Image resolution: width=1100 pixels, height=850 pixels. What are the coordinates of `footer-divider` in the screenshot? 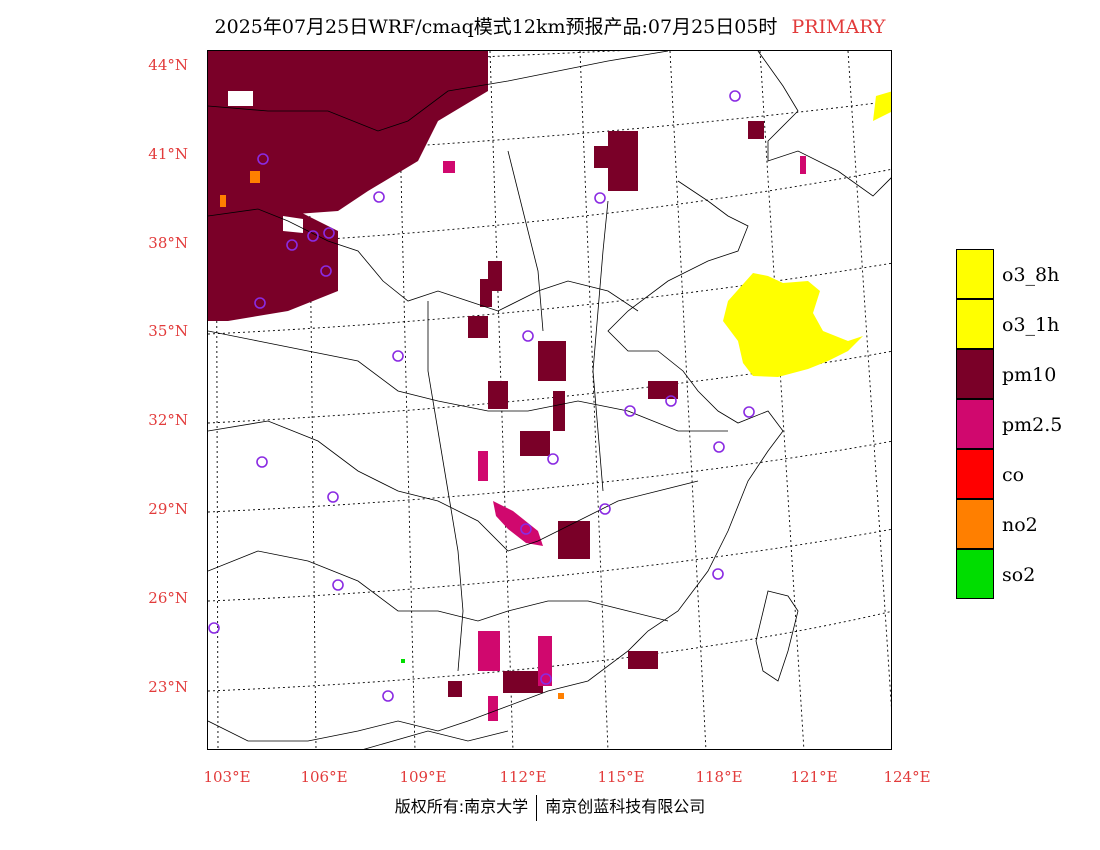 It's located at (537, 807).